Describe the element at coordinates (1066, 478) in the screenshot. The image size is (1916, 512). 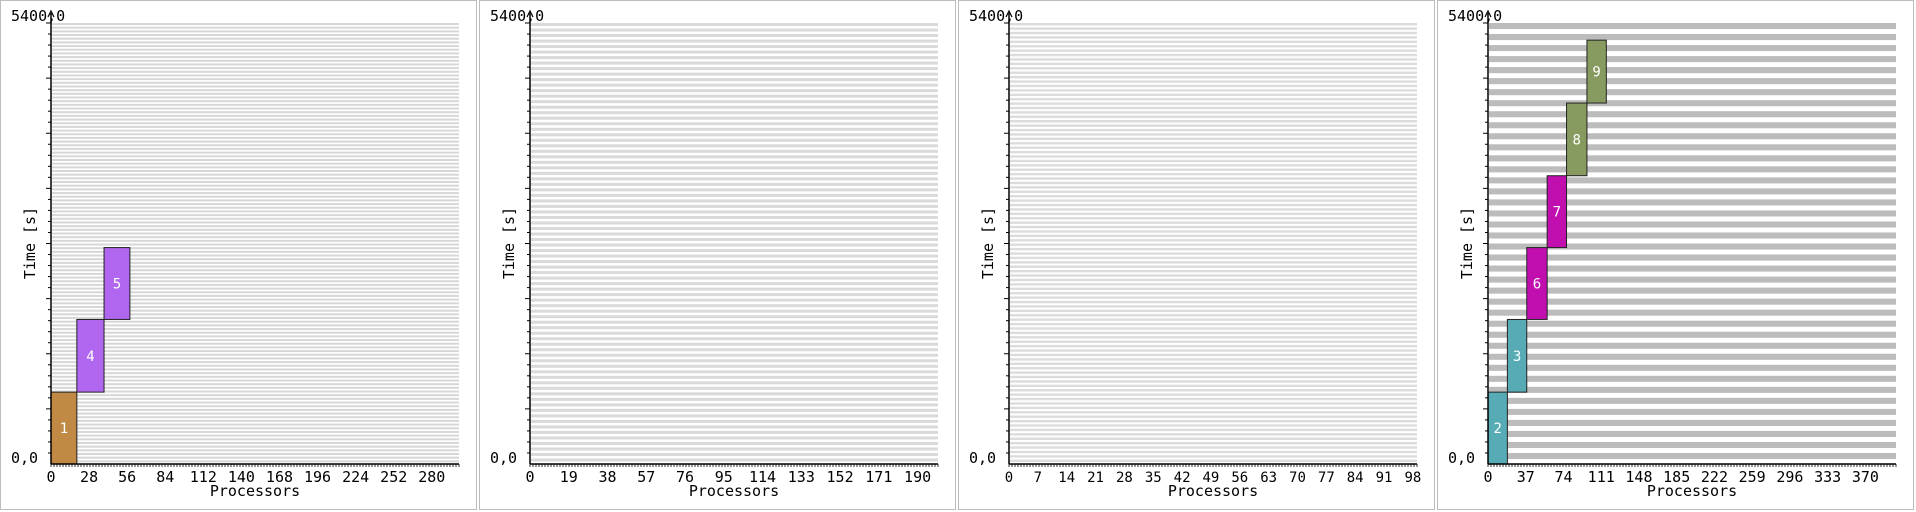
I see `x-tick-label: 14` at that location.